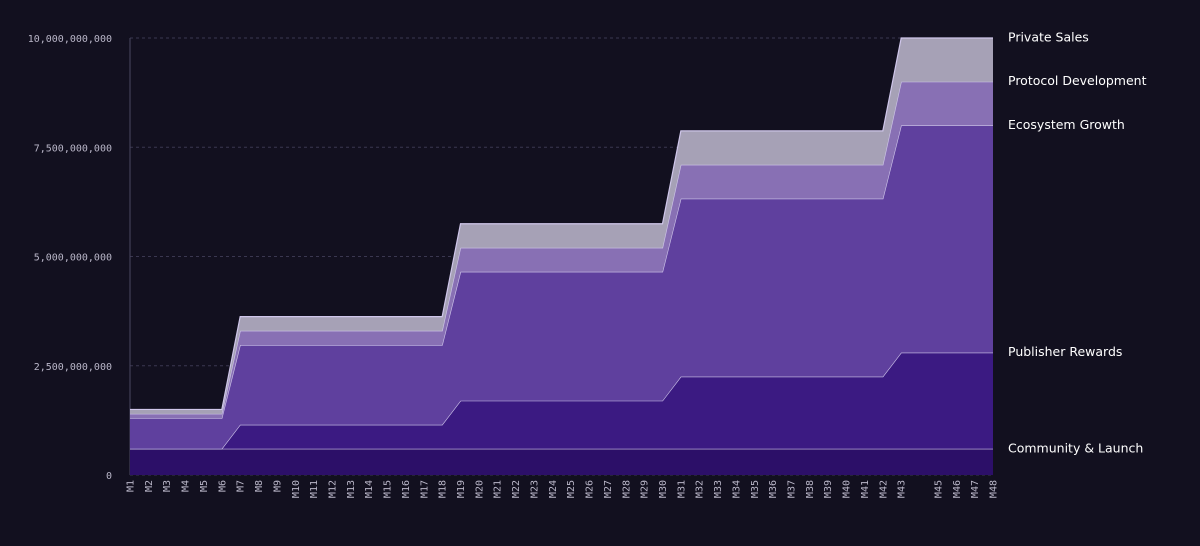 Image resolution: width=1200 pixels, height=546 pixels. Describe the element at coordinates (73, 258) in the screenshot. I see `y-tick-label: 5,000,000,000` at that location.